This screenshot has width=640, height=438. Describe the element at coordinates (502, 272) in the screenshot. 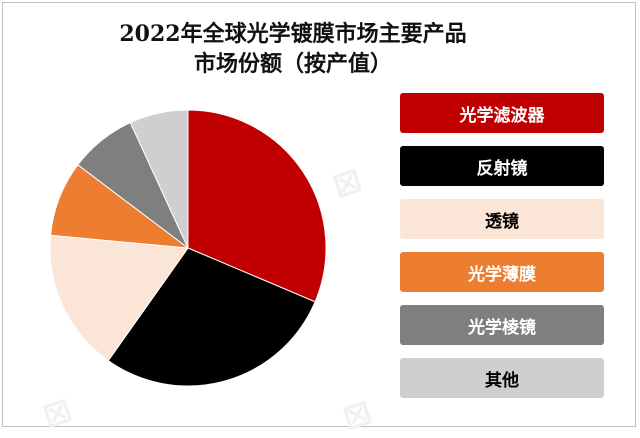

I see `legend-item: 光学薄膜` at that location.